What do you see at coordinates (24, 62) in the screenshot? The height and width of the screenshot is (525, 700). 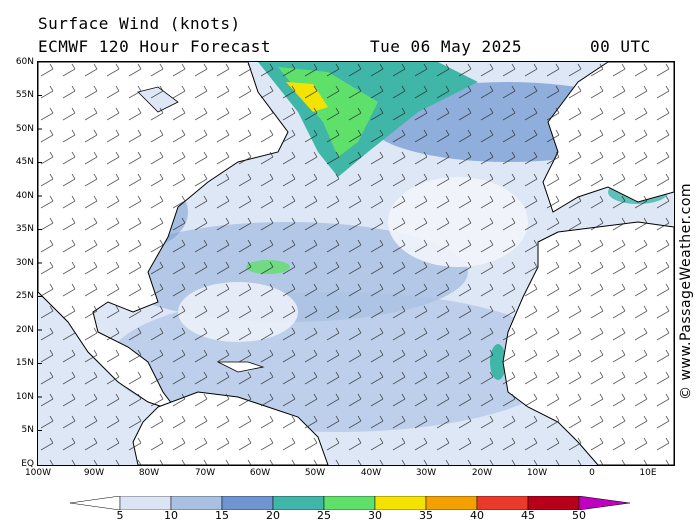 I see `lat-label: 60N` at bounding box center [24, 62].